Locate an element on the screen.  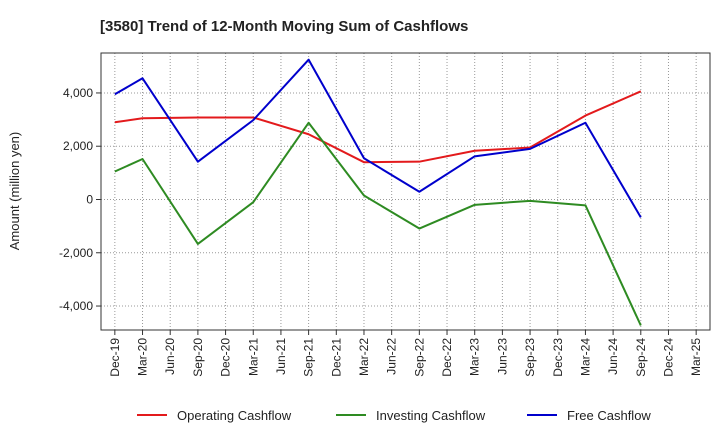
y-tick-label: 2,000 is located at coordinates (78, 146).